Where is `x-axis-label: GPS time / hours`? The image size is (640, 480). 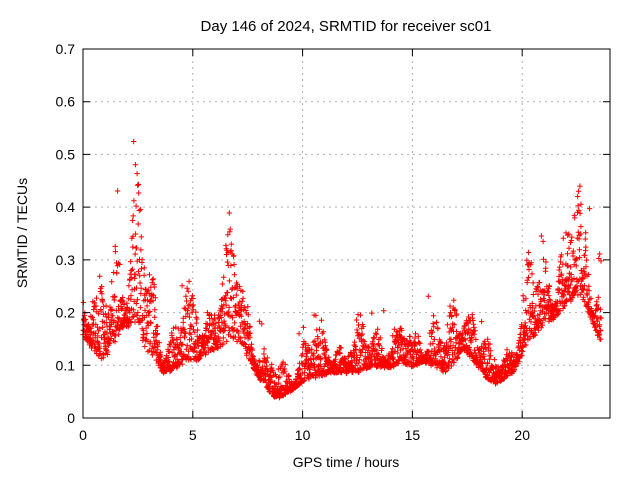
x-axis-label: GPS time / hours is located at coordinates (346, 462).